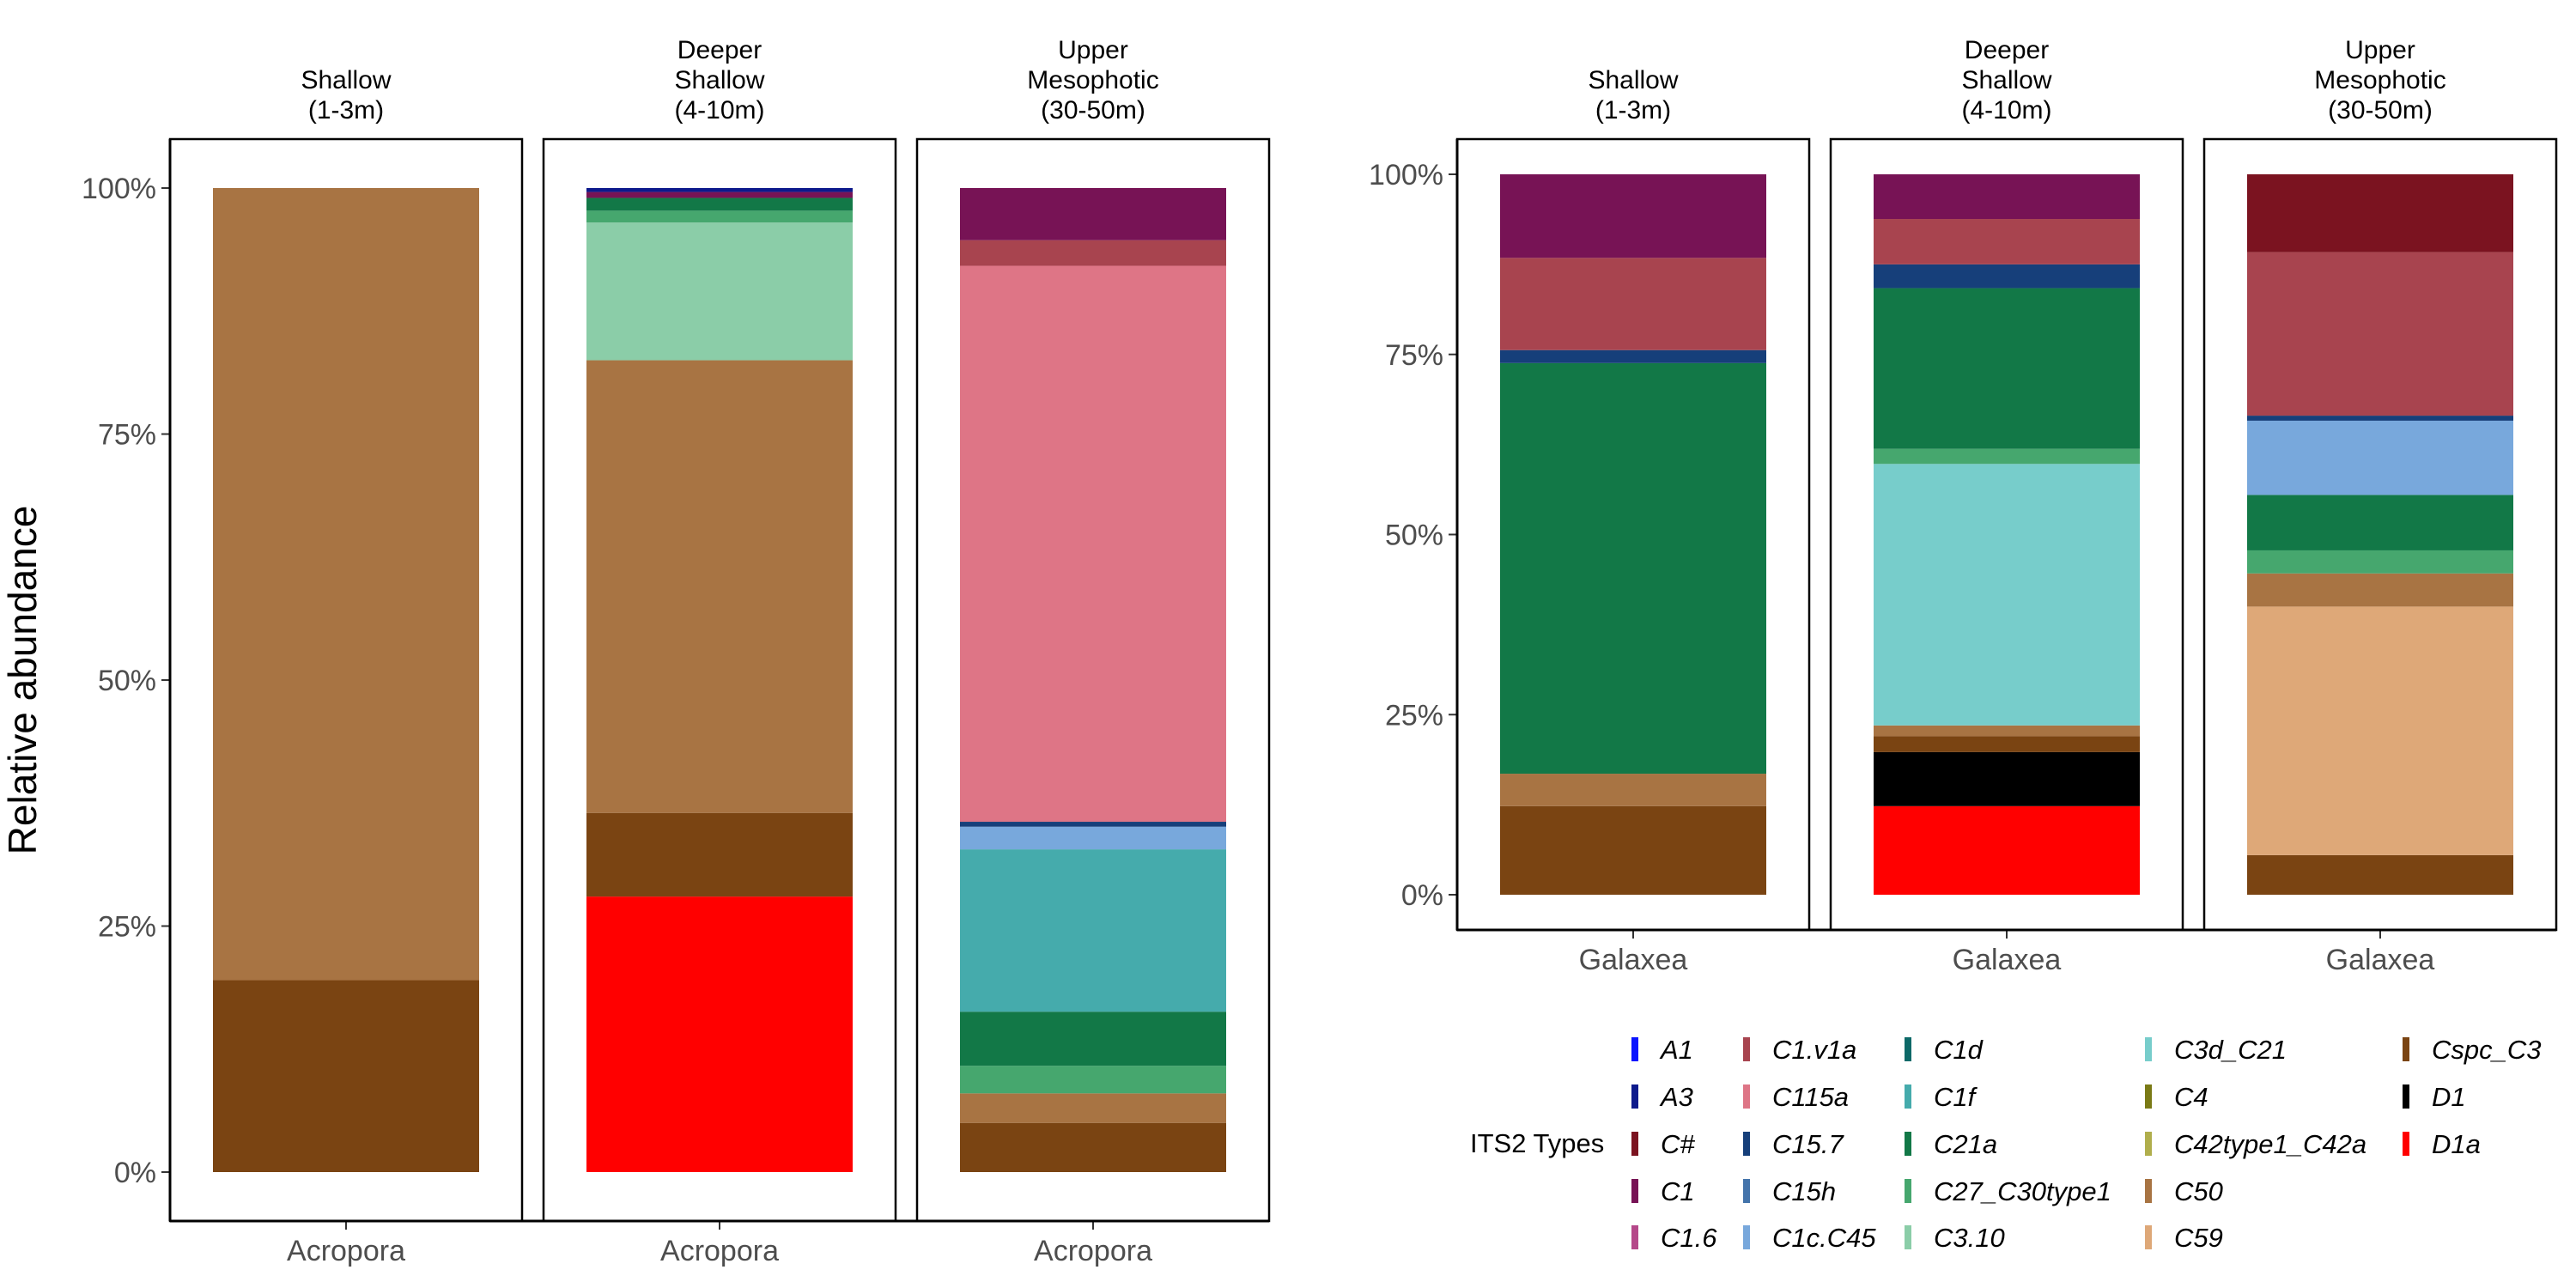 Image resolution: width=2576 pixels, height=1288 pixels. Describe the element at coordinates (1678, 1144) in the screenshot. I see `legend-label: C#` at that location.